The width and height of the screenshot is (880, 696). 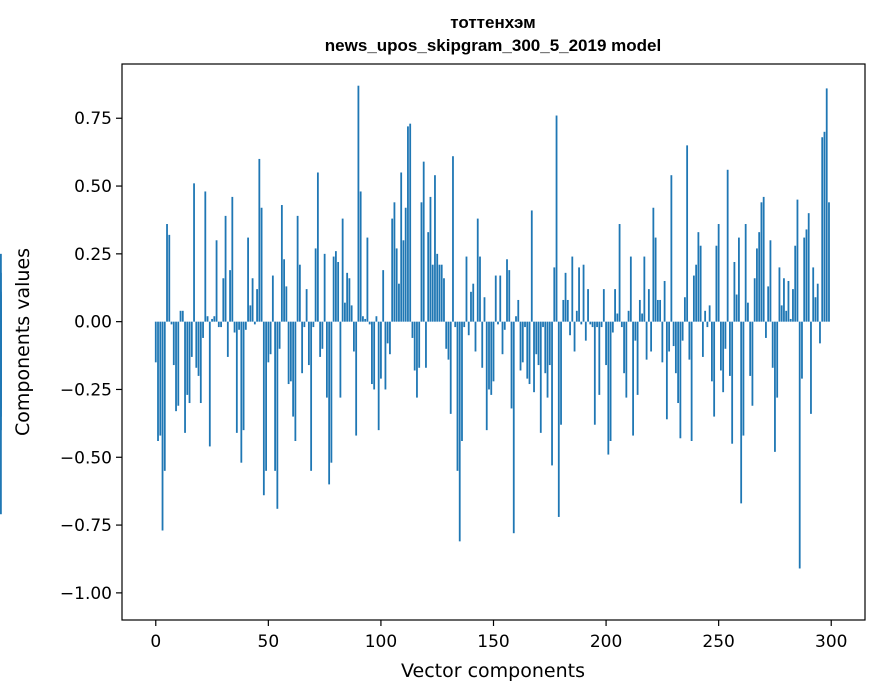 I want to click on y-tick-label-1: −0.75, so click(x=86, y=526).